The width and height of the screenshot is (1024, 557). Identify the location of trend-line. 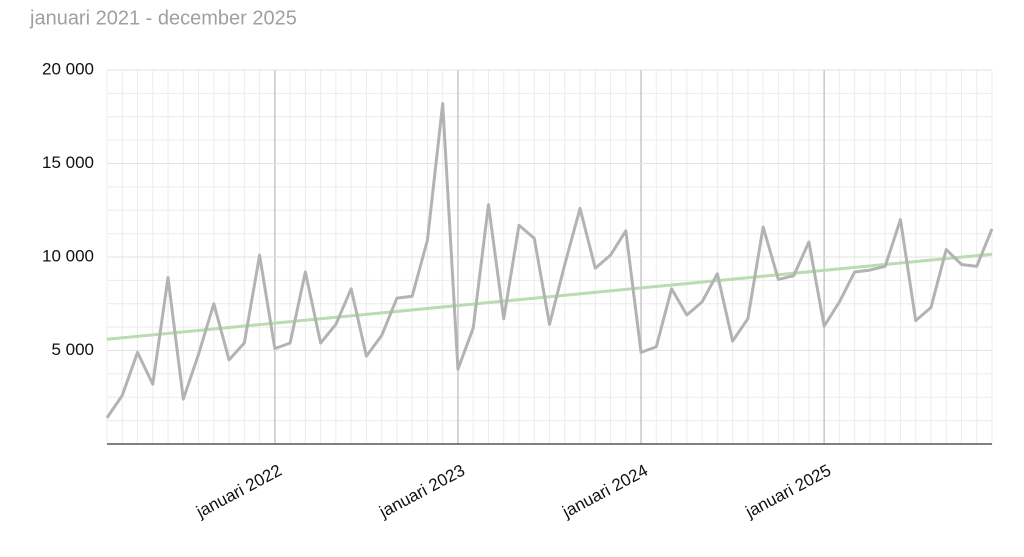
(549, 296).